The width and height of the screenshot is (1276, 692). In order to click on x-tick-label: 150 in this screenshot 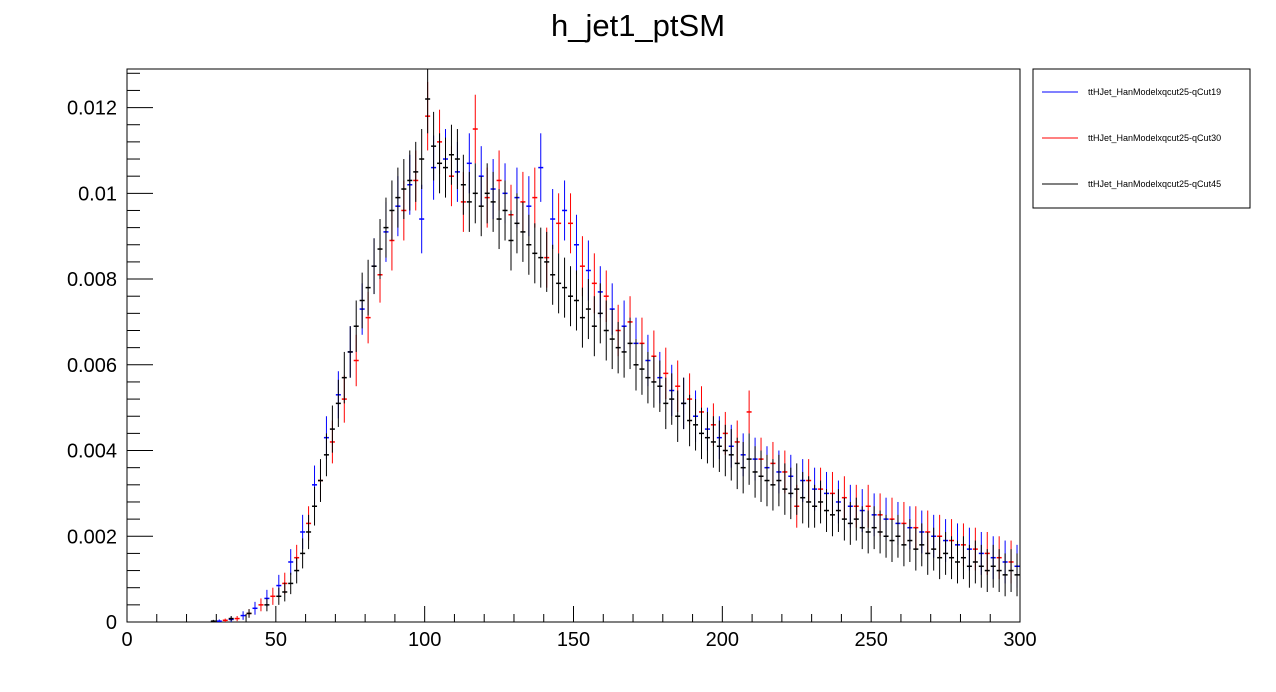, I will do `click(573, 640)`.